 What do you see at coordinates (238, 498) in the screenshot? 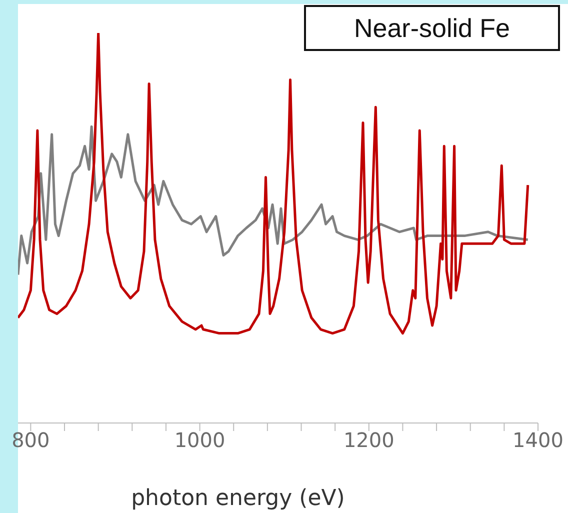
I see `x-axis-title: photon energy (eV)` at bounding box center [238, 498].